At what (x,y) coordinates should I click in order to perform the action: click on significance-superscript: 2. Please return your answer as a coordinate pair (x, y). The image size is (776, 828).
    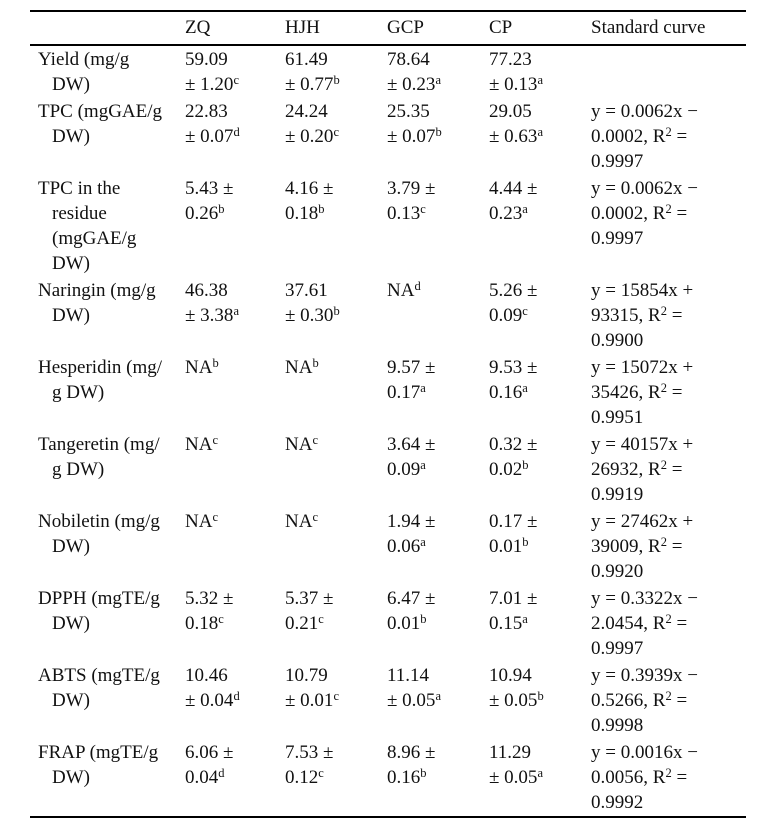
    Looking at the image, I should click on (668, 209).